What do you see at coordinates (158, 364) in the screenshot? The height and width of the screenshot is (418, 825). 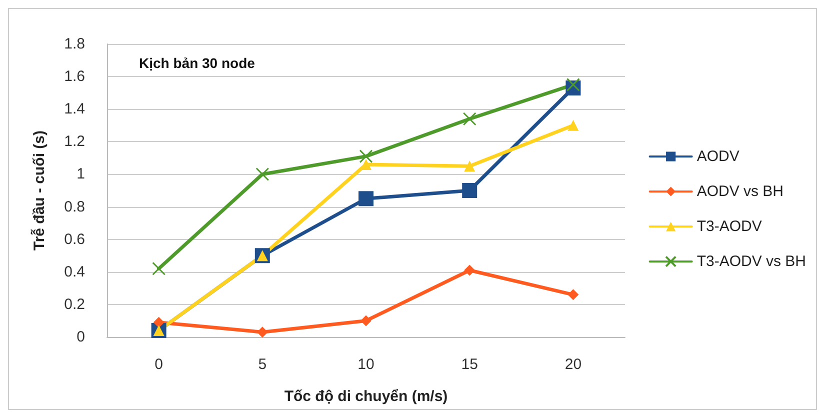 I see `x-tick-label: 0` at bounding box center [158, 364].